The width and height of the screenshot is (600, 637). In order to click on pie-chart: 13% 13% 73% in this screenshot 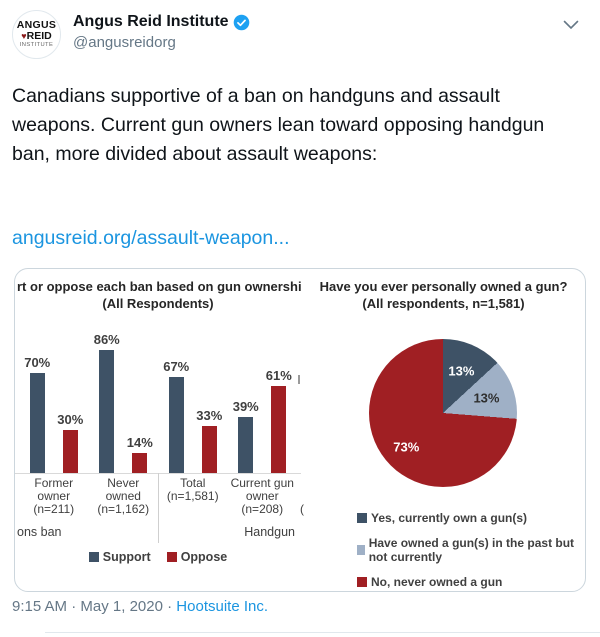, I will do `click(443, 413)`.